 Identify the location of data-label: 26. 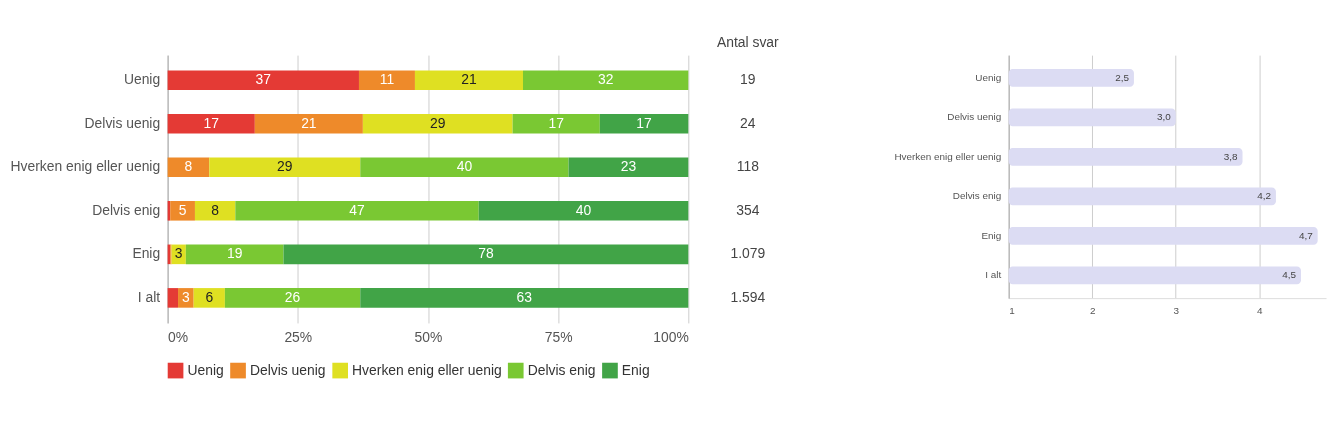
(292, 296).